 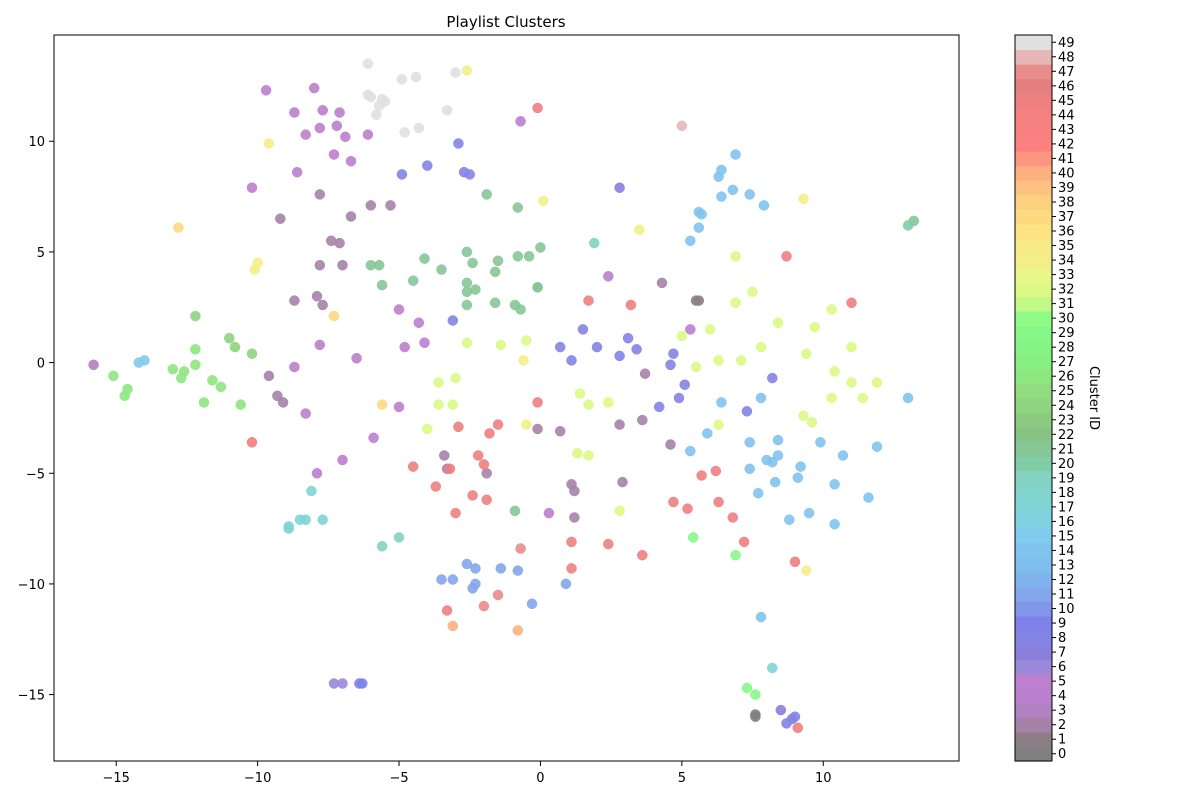 I want to click on colorbar-frame, so click(x=1033, y=398).